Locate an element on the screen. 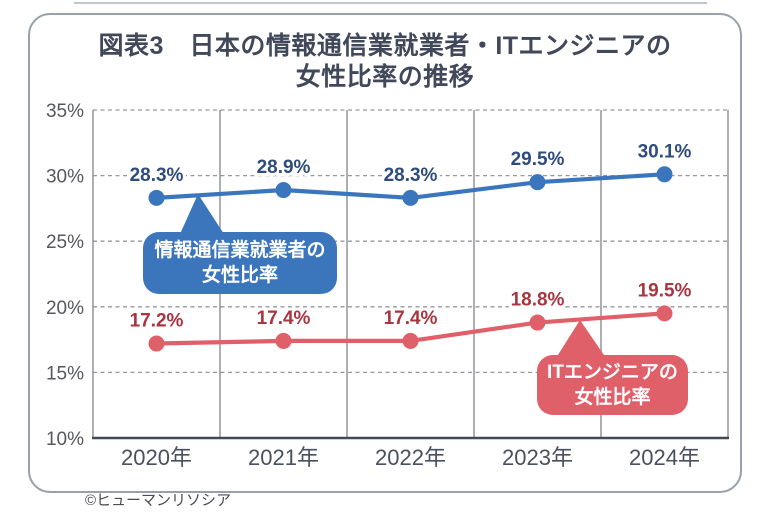  y-tick-label: 10% is located at coordinates (65, 439).